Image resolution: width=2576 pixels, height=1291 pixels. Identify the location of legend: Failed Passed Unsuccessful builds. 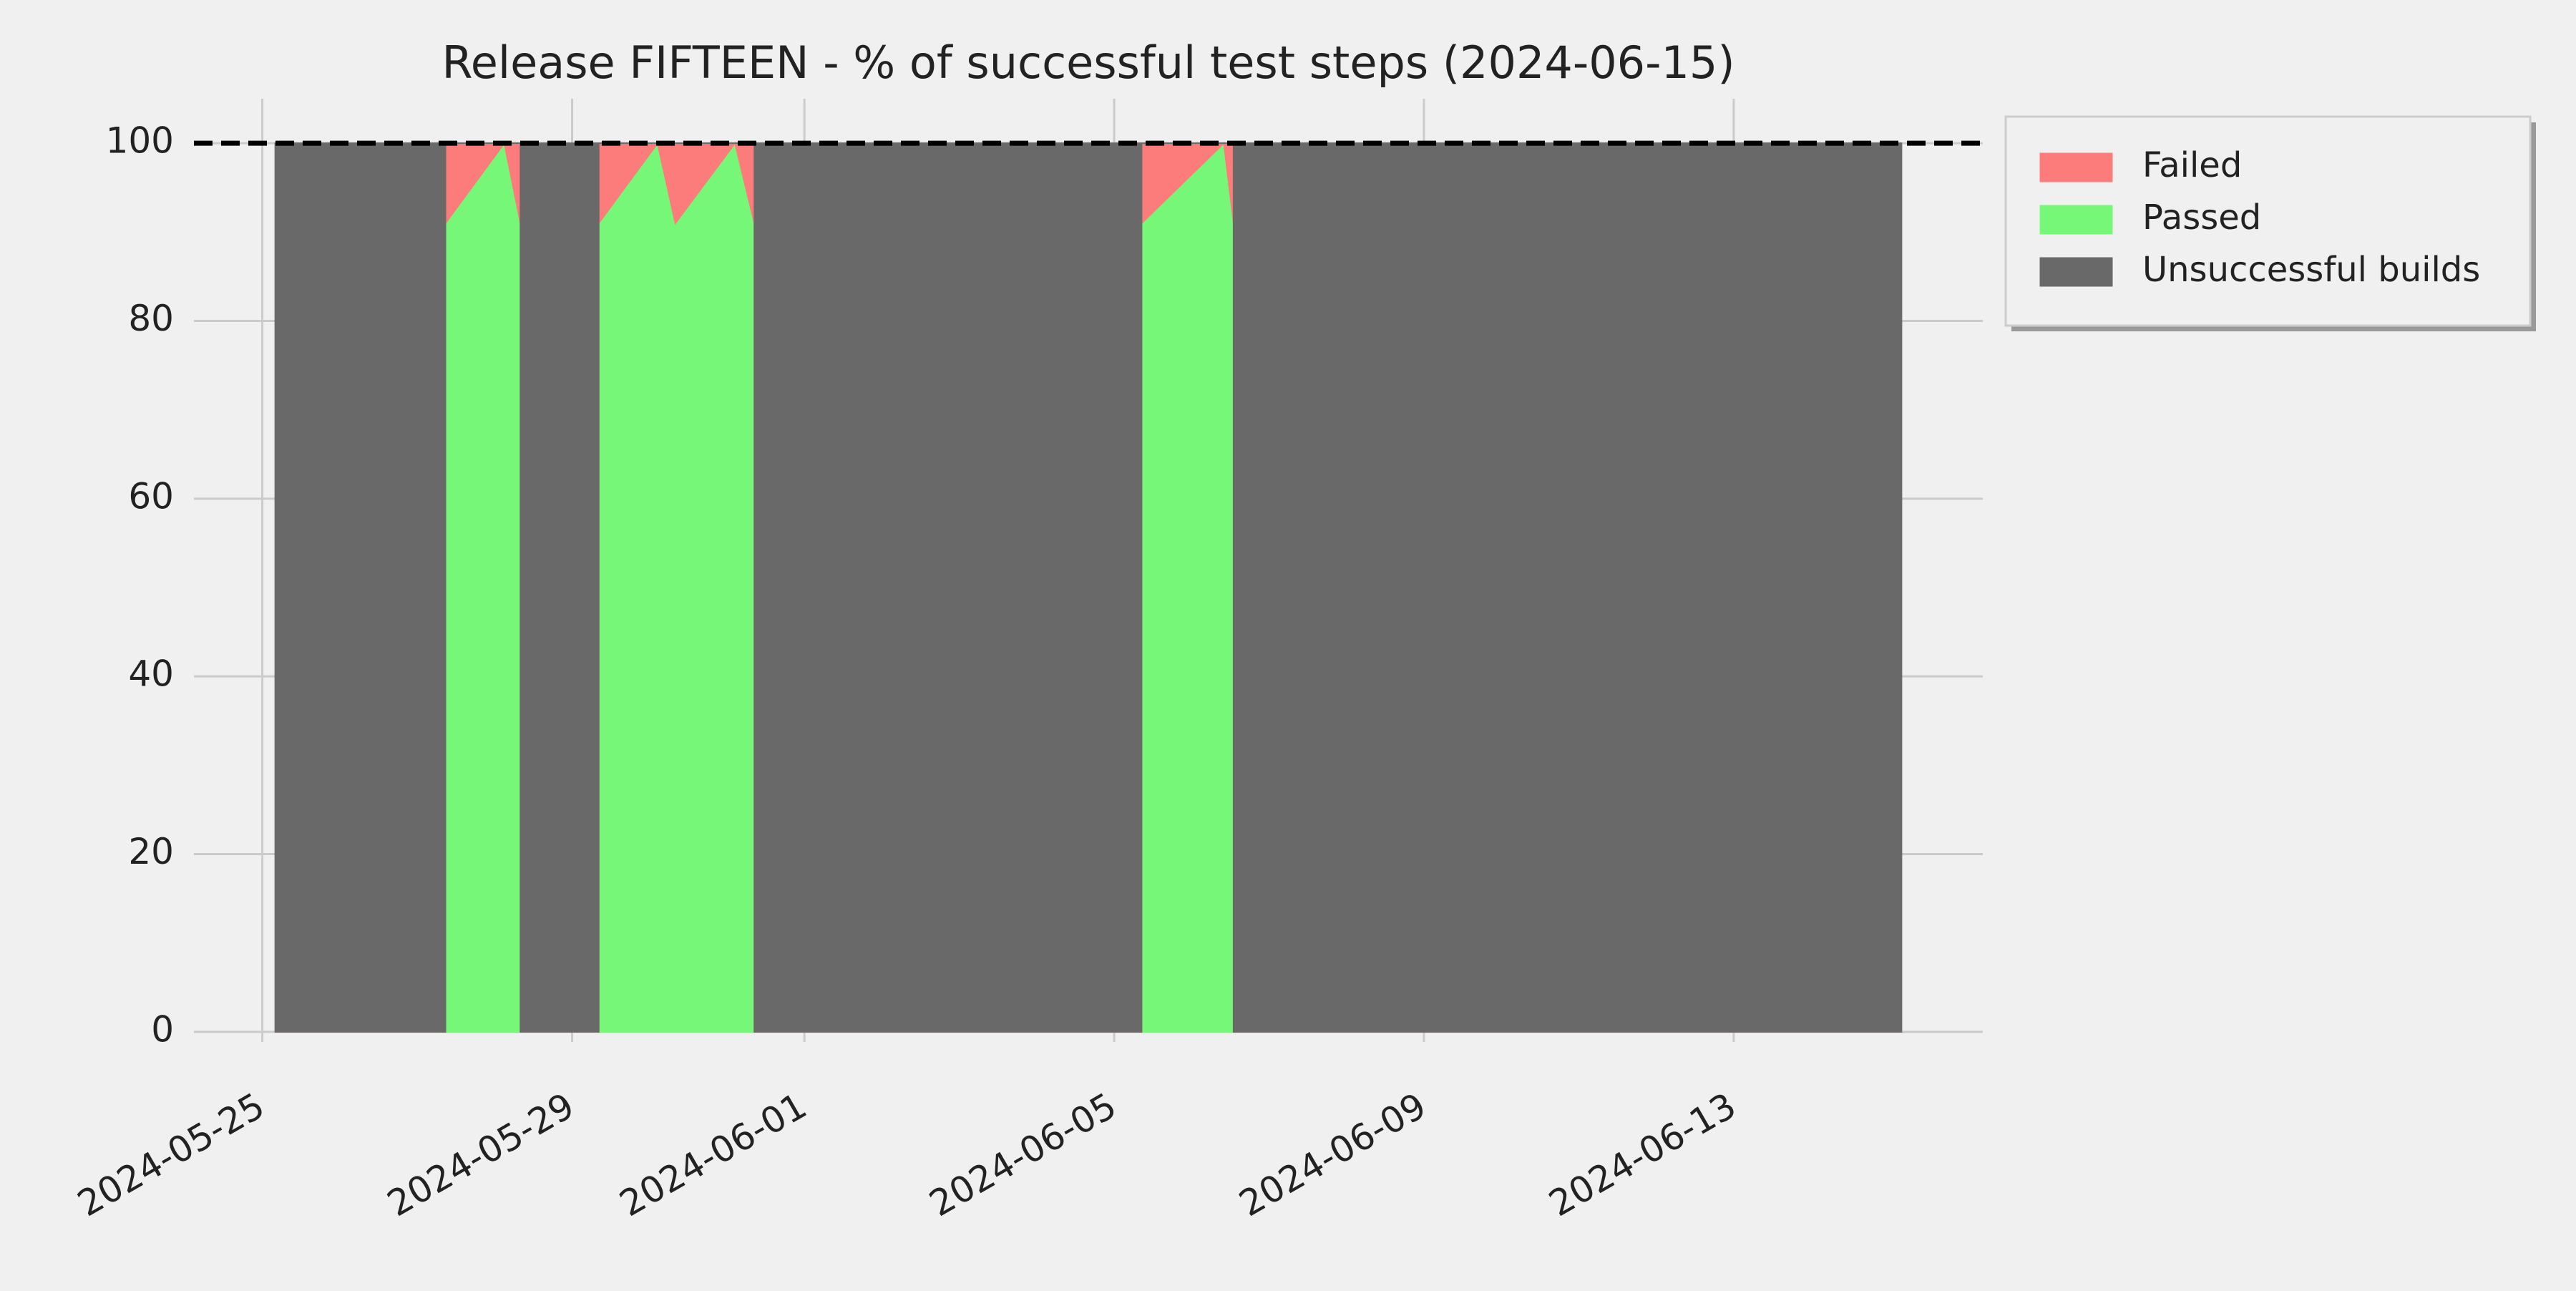
(2270, 223).